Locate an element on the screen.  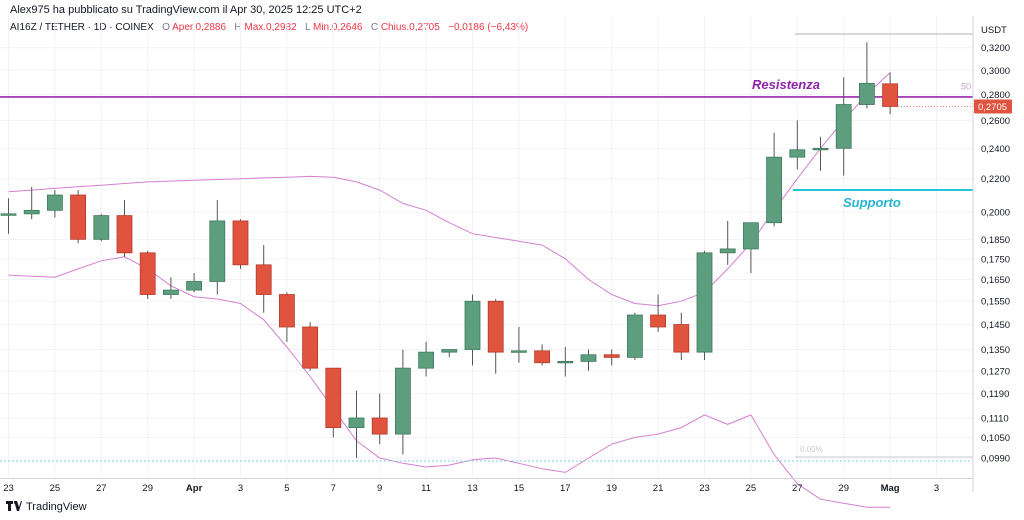
fib-50-label: 50 is located at coordinates (966, 86).